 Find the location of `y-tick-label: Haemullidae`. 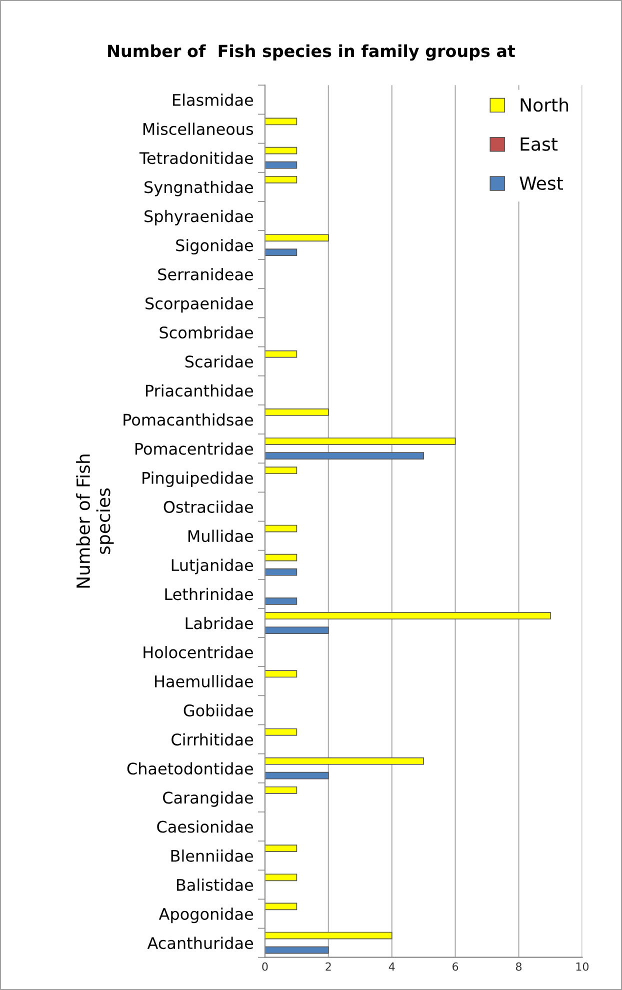

y-tick-label: Haemullidae is located at coordinates (204, 681).